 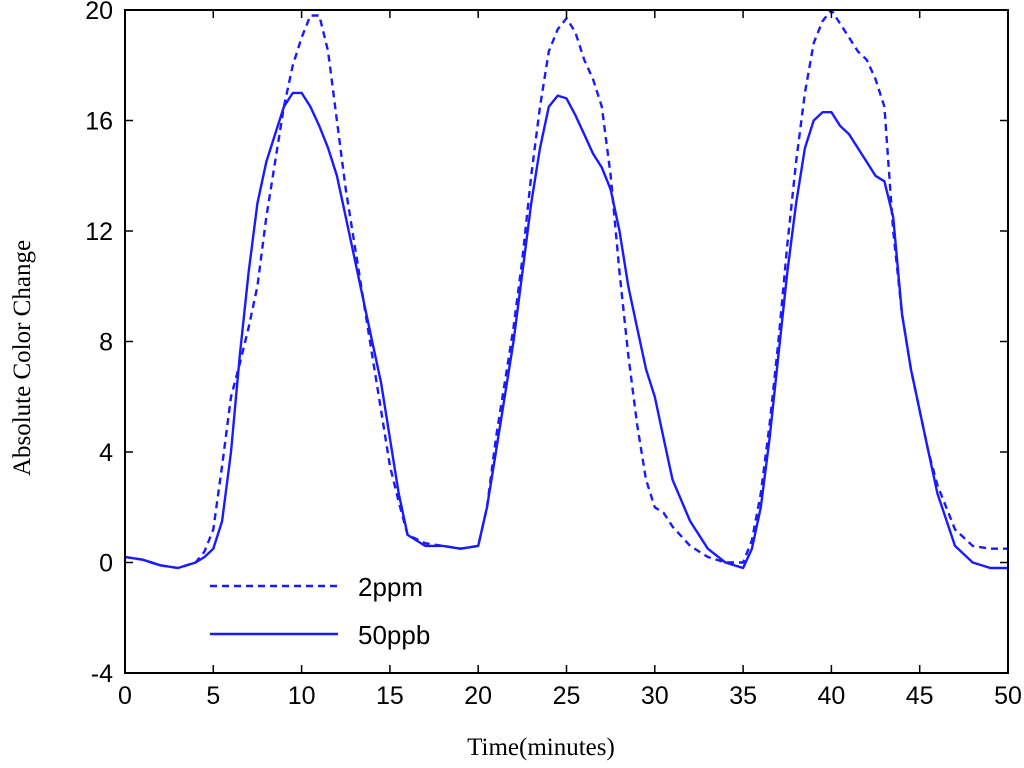 I want to click on x-tick-label: 20, so click(x=478, y=696).